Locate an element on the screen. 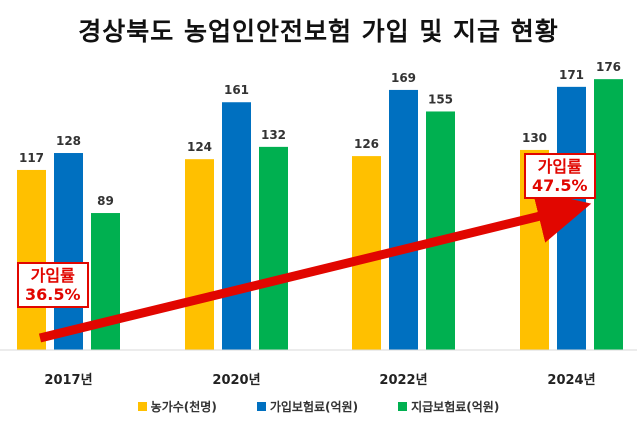 The image size is (637, 424). data-label-farm-households-2017-: 117 is located at coordinates (31, 158).